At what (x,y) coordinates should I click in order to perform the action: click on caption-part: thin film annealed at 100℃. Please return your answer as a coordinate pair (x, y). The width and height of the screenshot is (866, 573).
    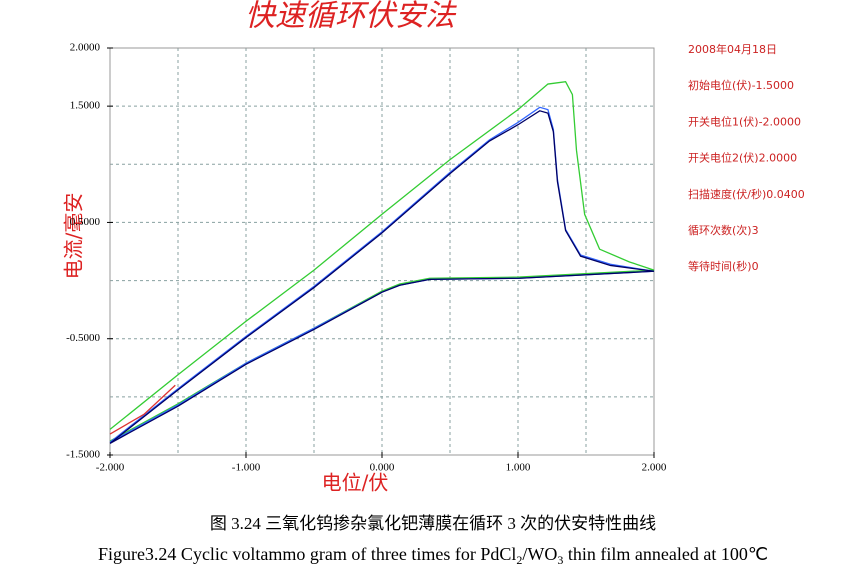
    Looking at the image, I should click on (665, 554).